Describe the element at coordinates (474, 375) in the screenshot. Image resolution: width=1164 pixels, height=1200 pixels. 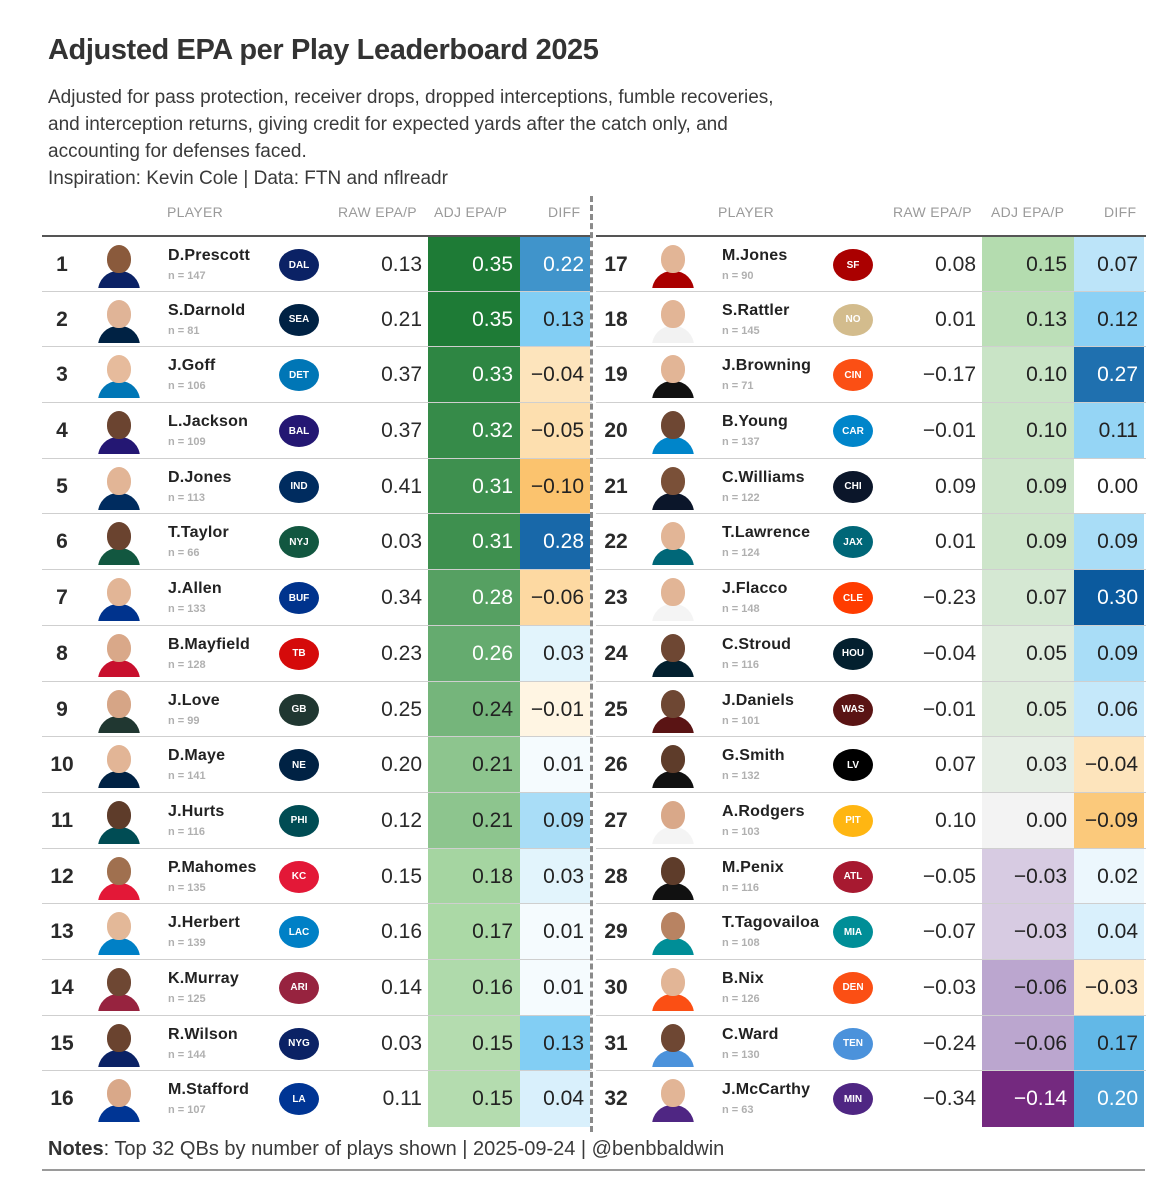
I see `adj-epa-cell: 0.33` at that location.